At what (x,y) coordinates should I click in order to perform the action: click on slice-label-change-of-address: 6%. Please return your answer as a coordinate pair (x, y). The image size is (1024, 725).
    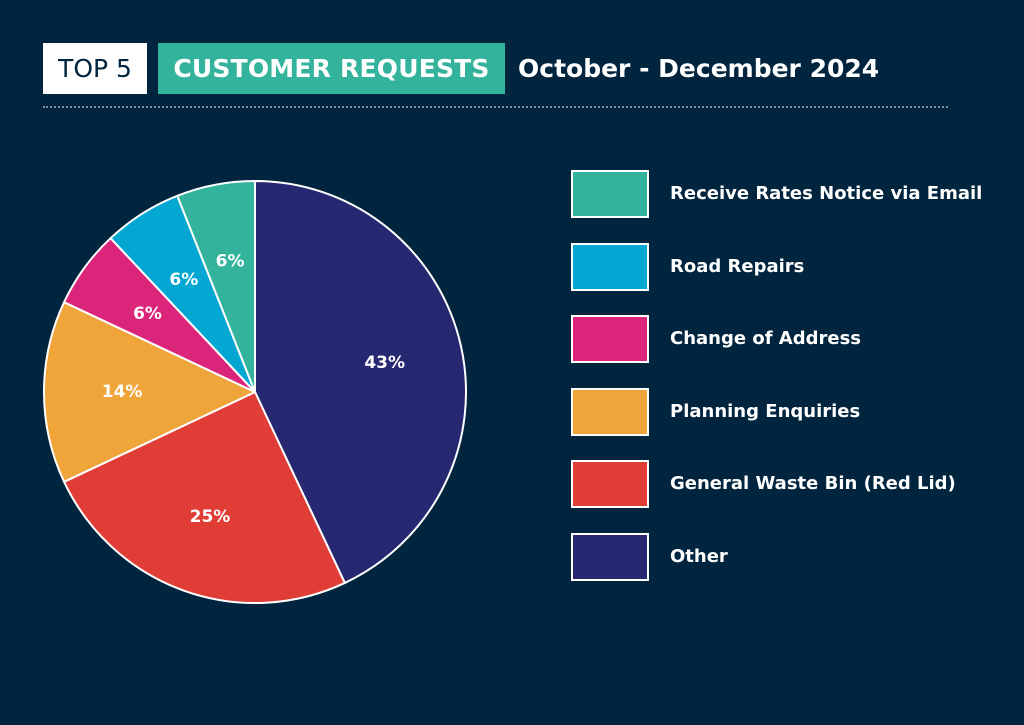
    Looking at the image, I should click on (147, 314).